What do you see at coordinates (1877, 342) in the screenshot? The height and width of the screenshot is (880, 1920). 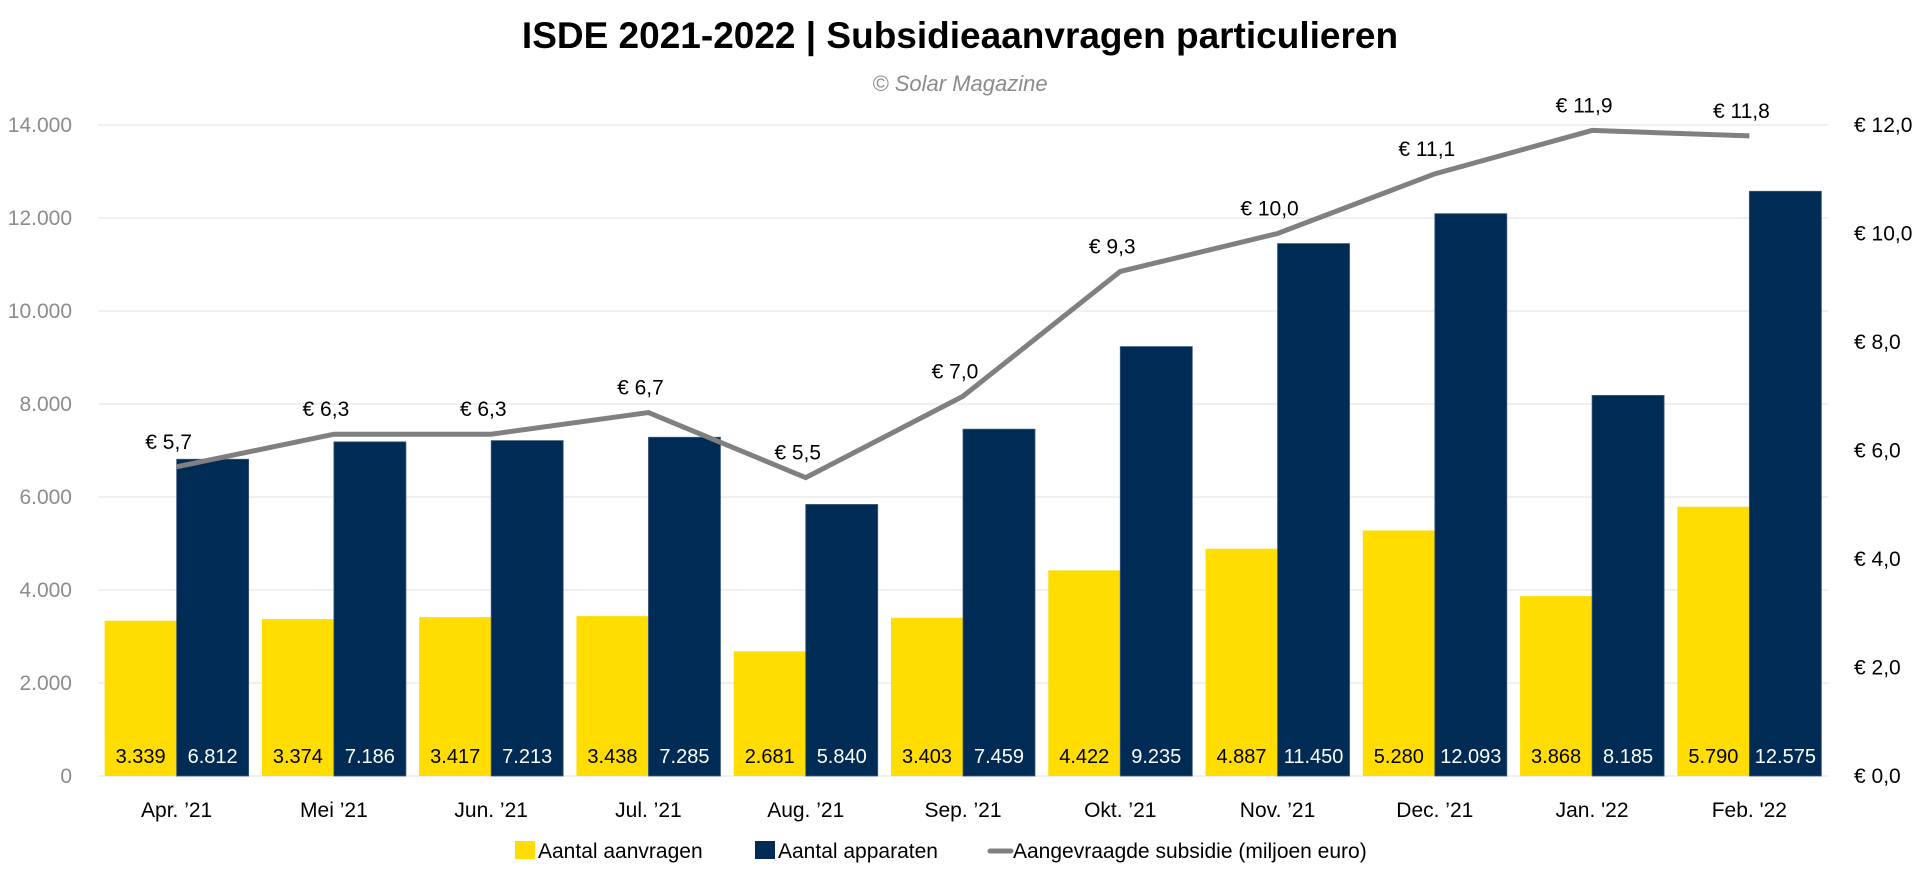 I see `y-right-tick-label: € 8,0` at bounding box center [1877, 342].